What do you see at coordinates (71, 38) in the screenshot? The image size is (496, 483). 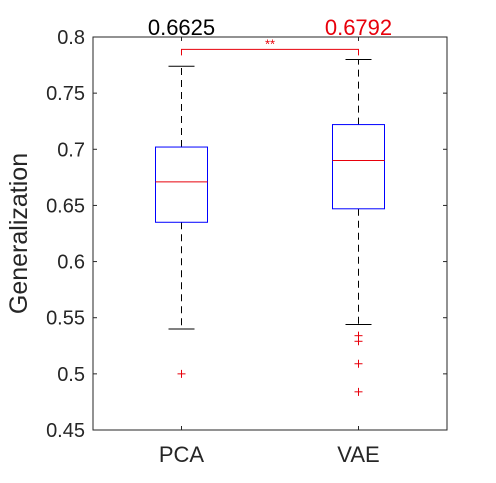 I see `y-tick-label: 0.8` at bounding box center [71, 38].